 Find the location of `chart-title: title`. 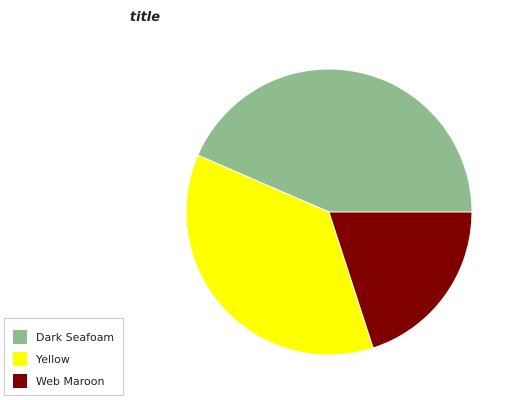

chart-title: title is located at coordinates (145, 17).